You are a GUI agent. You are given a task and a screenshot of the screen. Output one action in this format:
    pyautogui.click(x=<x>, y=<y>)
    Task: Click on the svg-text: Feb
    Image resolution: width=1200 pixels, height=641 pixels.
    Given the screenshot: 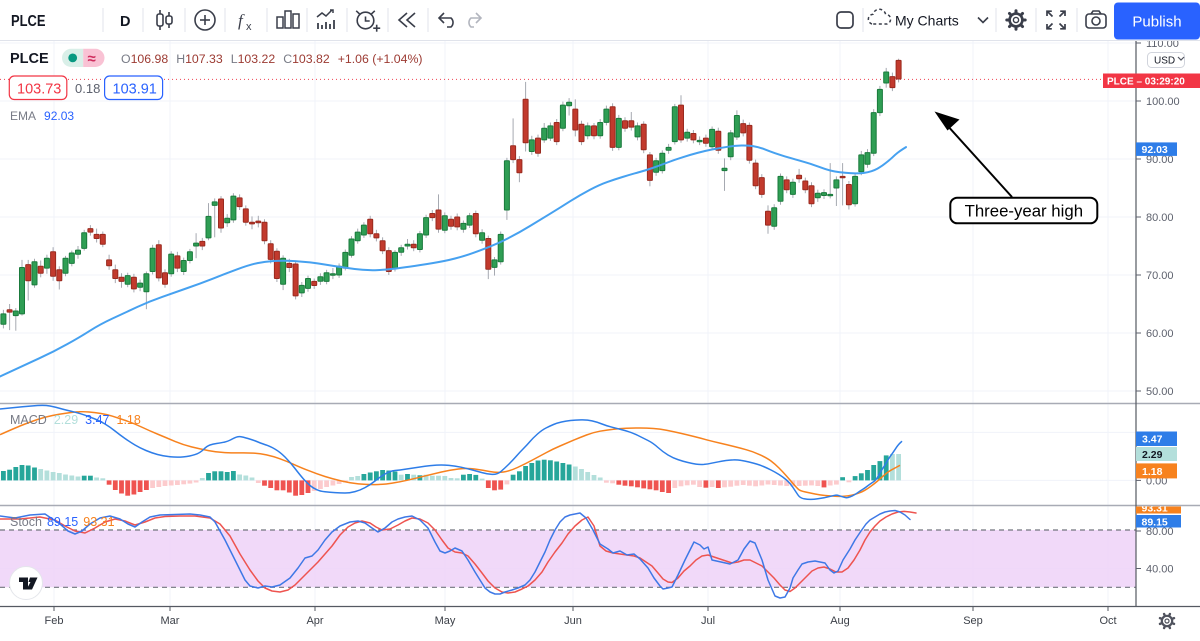 What is the action you would take?
    pyautogui.click(x=54, y=621)
    